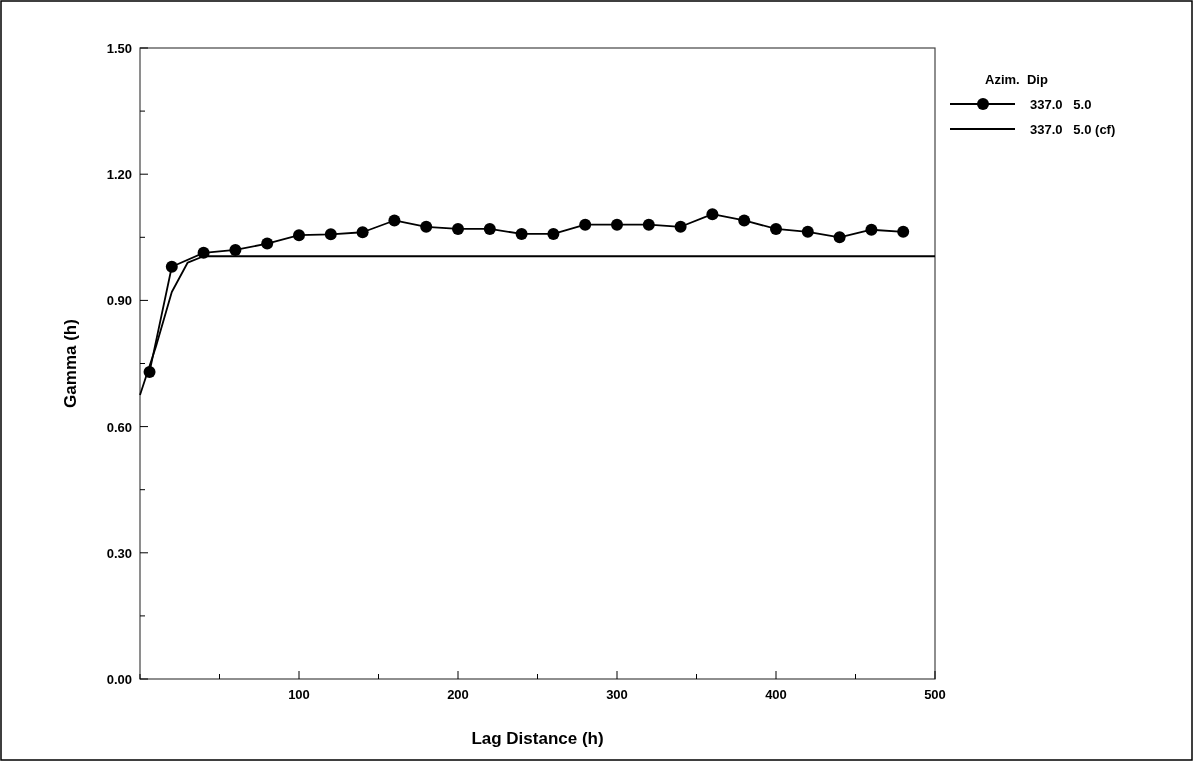 The height and width of the screenshot is (761, 1193). Describe the element at coordinates (458, 694) in the screenshot. I see `x-tick-label: 200` at that location.